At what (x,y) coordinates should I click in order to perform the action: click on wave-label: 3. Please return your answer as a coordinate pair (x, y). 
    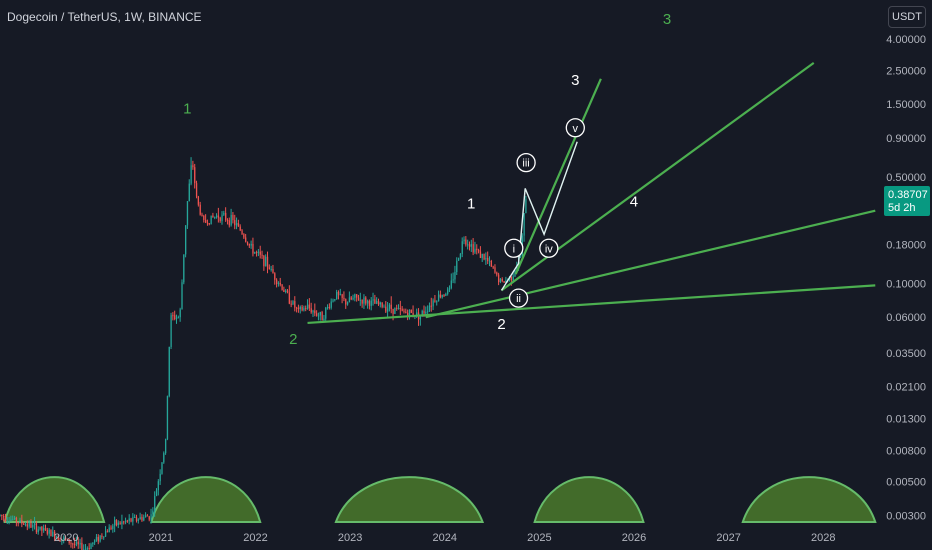
    Looking at the image, I should click on (575, 80).